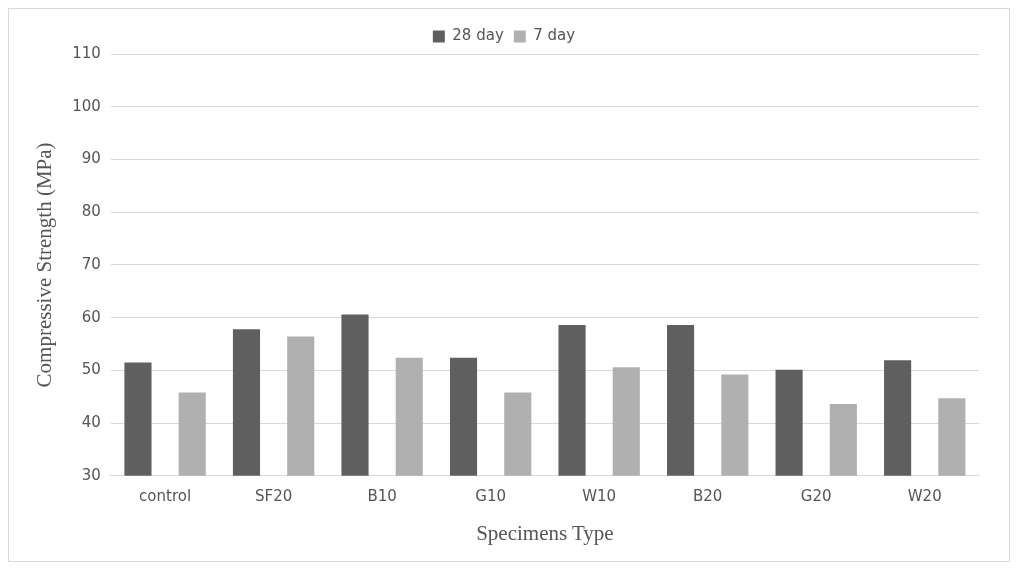 The width and height of the screenshot is (1023, 574). What do you see at coordinates (924, 495) in the screenshot?
I see `x-tick-label: W20` at bounding box center [924, 495].